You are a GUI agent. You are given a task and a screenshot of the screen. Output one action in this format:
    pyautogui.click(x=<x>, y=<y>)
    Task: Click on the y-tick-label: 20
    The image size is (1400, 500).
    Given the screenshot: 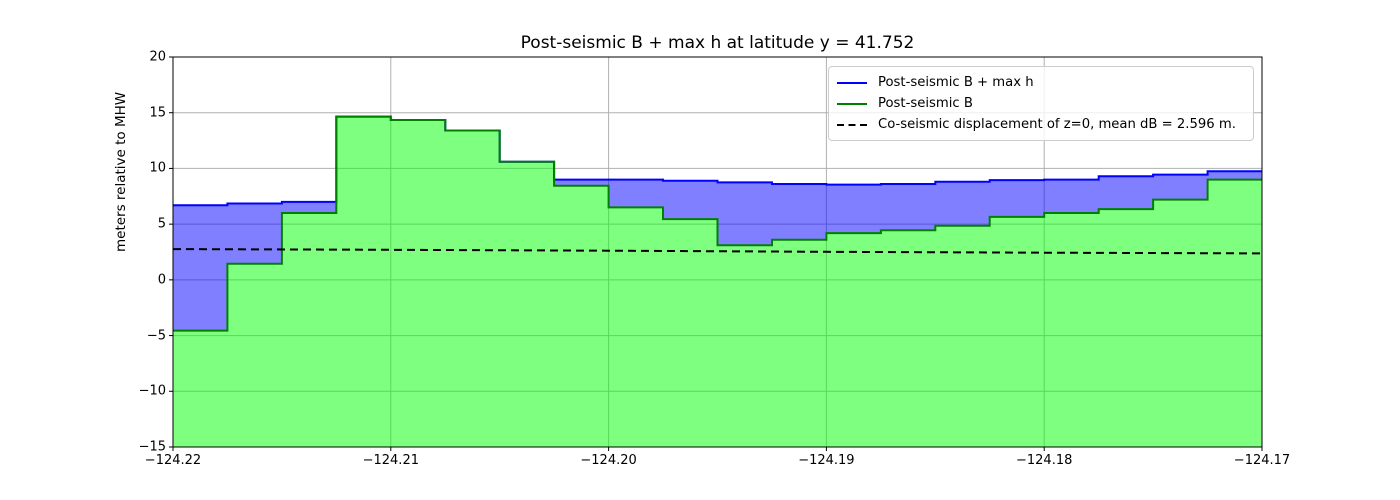 What is the action you would take?
    pyautogui.click(x=157, y=57)
    